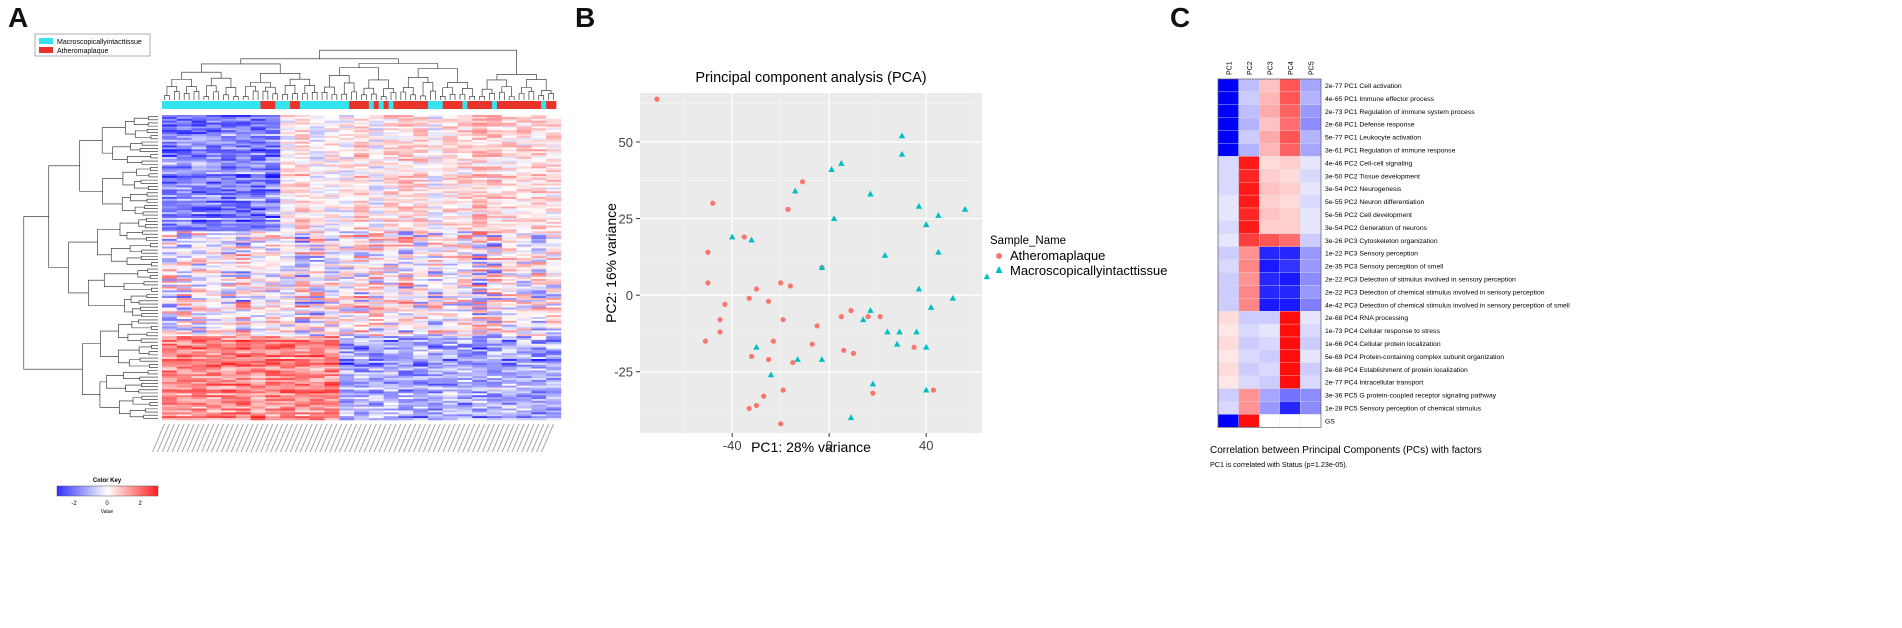 The image size is (1902, 628). What do you see at coordinates (1370, 125) in the screenshot?
I see `row-label: 2e-68 PC1 Defense response` at bounding box center [1370, 125].